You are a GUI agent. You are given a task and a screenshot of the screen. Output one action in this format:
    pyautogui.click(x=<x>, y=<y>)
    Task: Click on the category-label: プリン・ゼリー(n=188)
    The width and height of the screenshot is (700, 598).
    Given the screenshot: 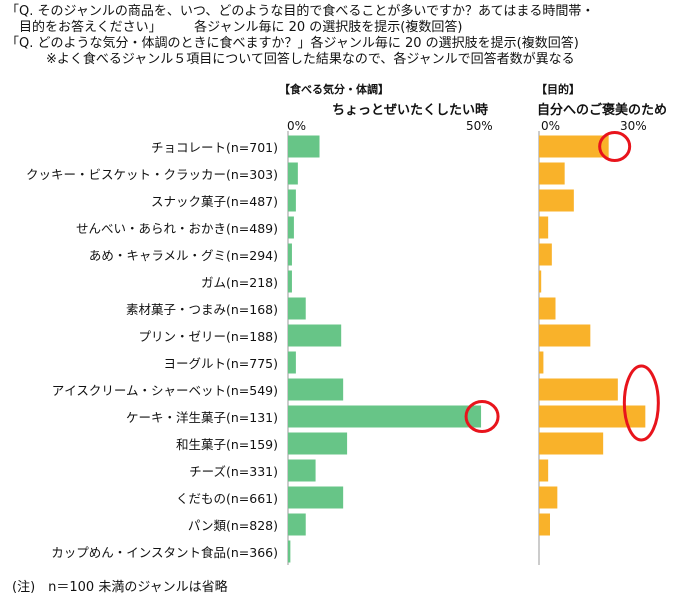 What is the action you would take?
    pyautogui.click(x=208, y=336)
    